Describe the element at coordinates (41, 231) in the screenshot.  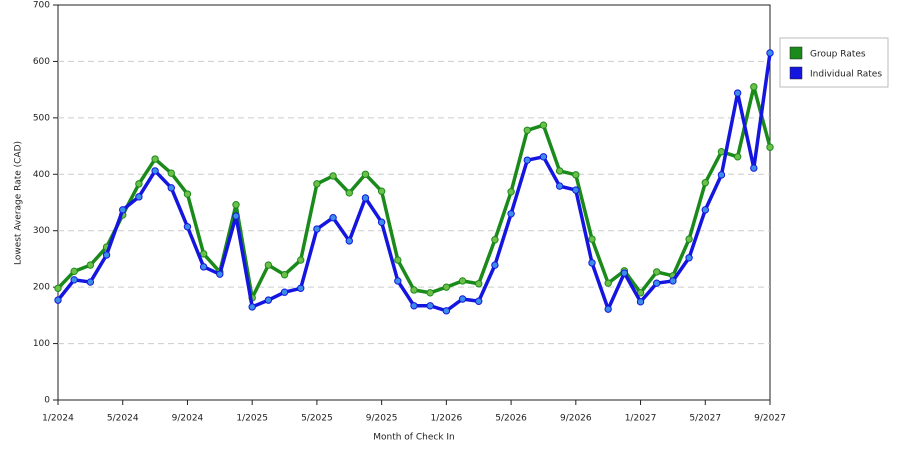
I see `y-tick-label: 300` at that location.